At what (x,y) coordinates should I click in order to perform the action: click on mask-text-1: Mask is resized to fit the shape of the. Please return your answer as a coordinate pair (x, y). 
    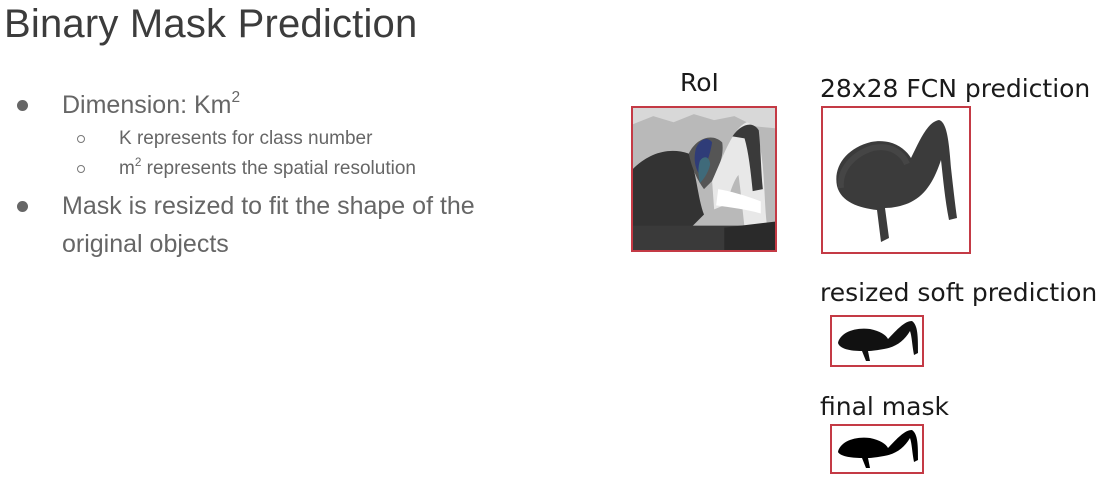
    Looking at the image, I should click on (268, 206).